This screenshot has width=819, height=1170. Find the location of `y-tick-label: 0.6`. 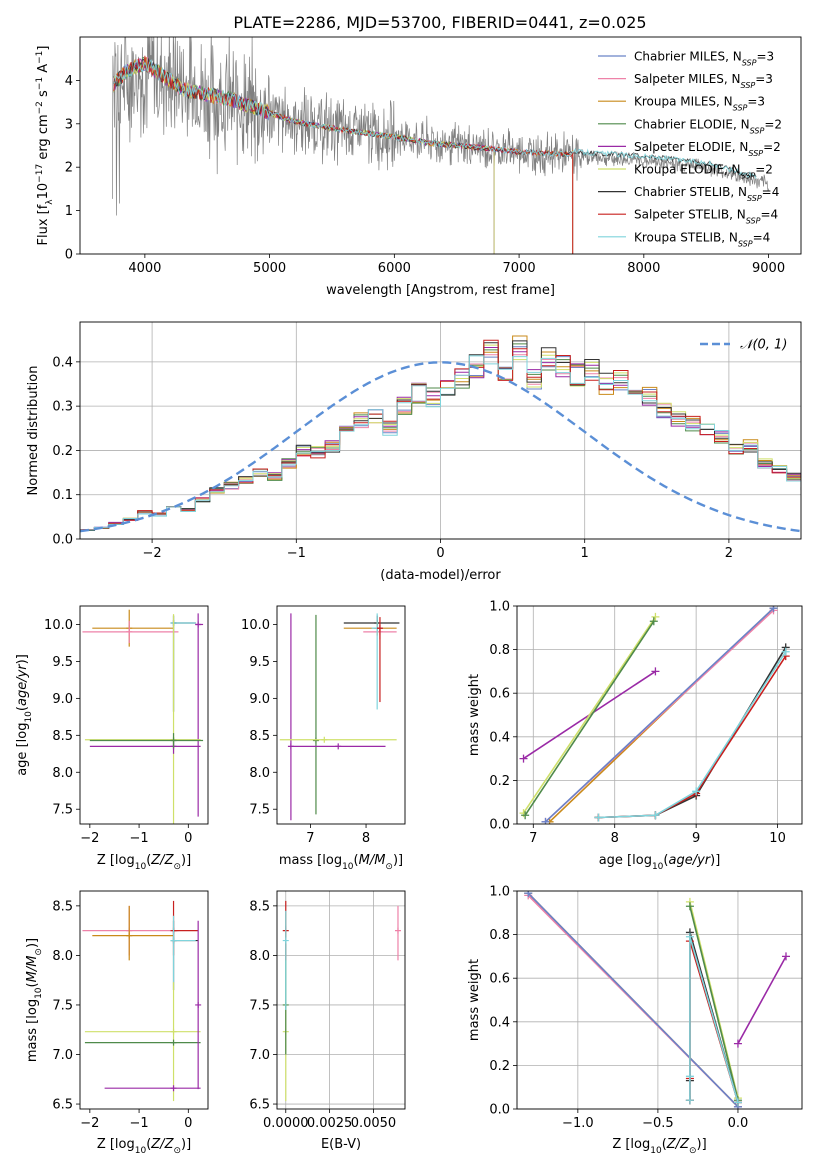

y-tick-label: 0.6 is located at coordinates (499, 694).